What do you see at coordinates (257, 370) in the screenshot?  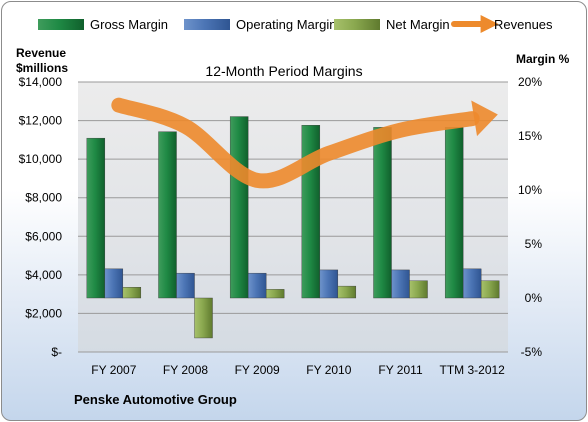 I see `x-tick-label: FY 2009` at bounding box center [257, 370].